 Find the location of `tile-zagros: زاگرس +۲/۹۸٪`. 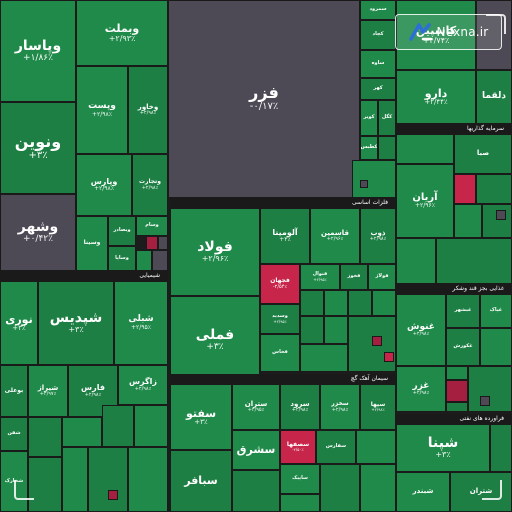

tile-zagros: زاگرس +۲/۹۸٪ is located at coordinates (143, 385).